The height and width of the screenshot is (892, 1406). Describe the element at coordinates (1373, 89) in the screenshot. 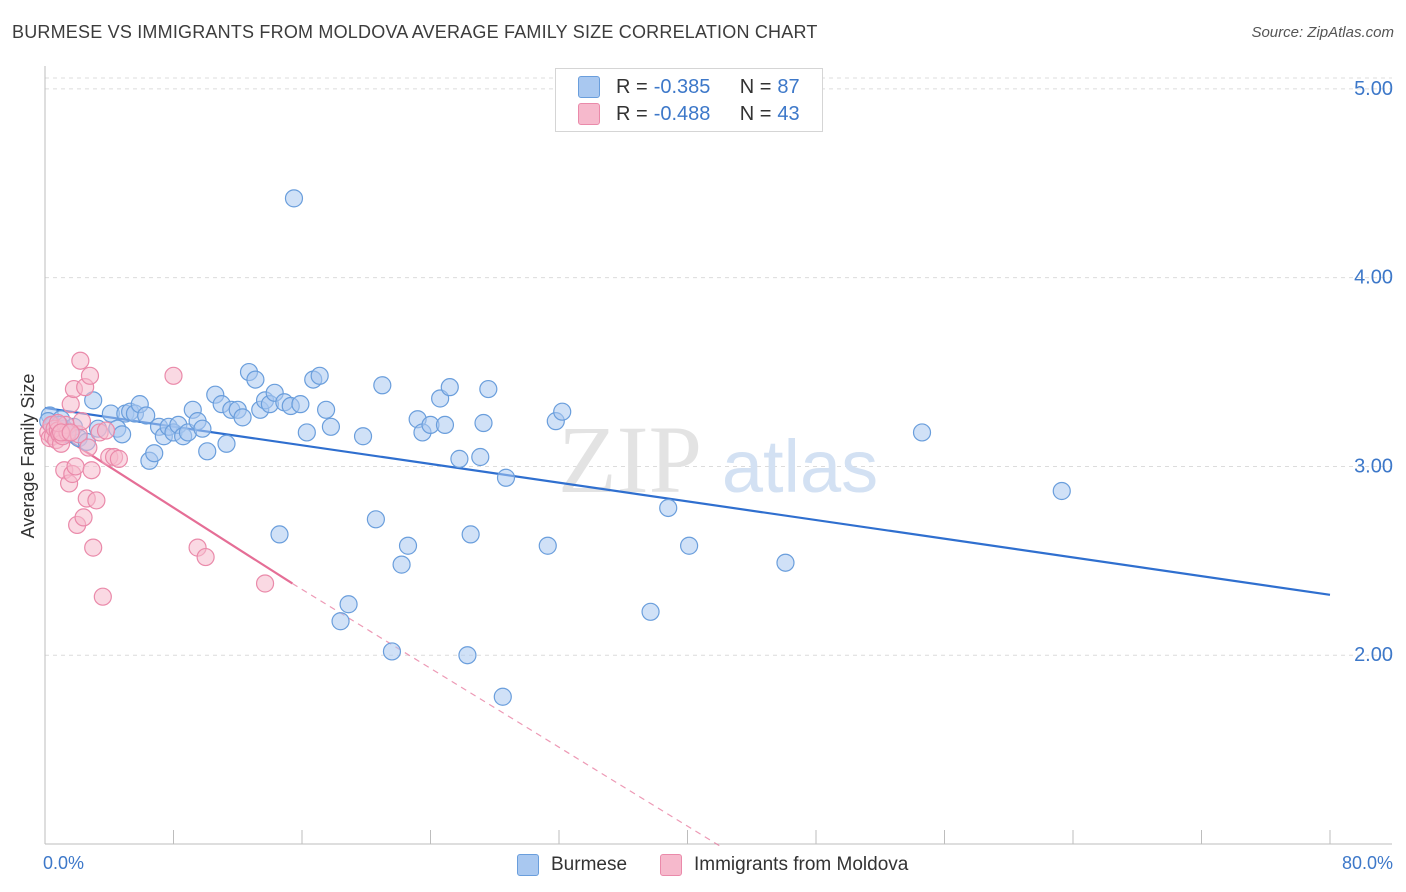

I see `y-tick-label: 5.00` at that location.